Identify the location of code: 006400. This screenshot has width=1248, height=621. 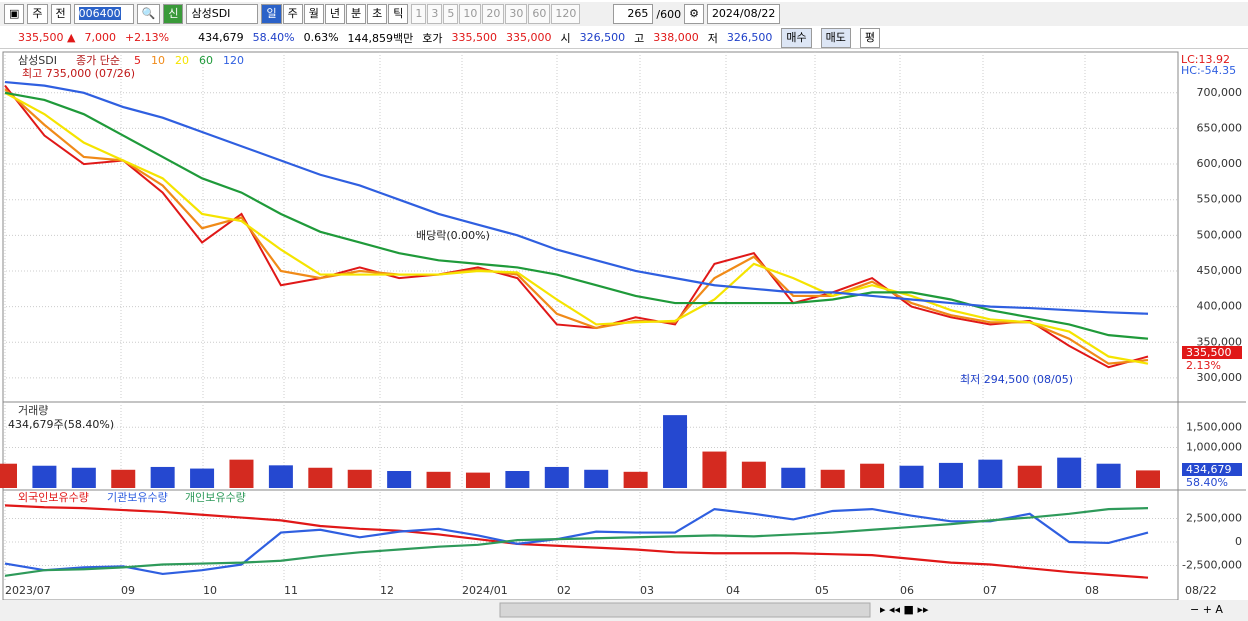
(99, 13).